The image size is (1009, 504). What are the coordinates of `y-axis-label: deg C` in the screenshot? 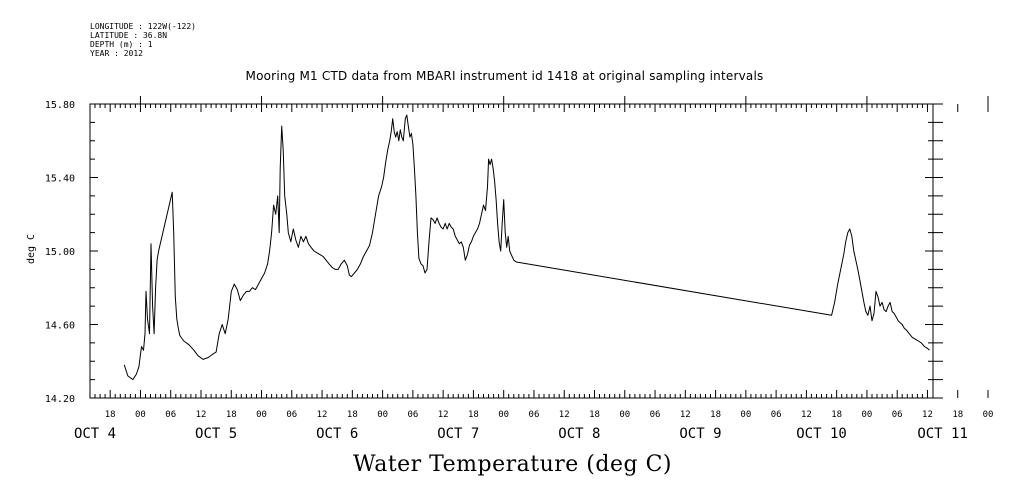 It's located at (31, 249).